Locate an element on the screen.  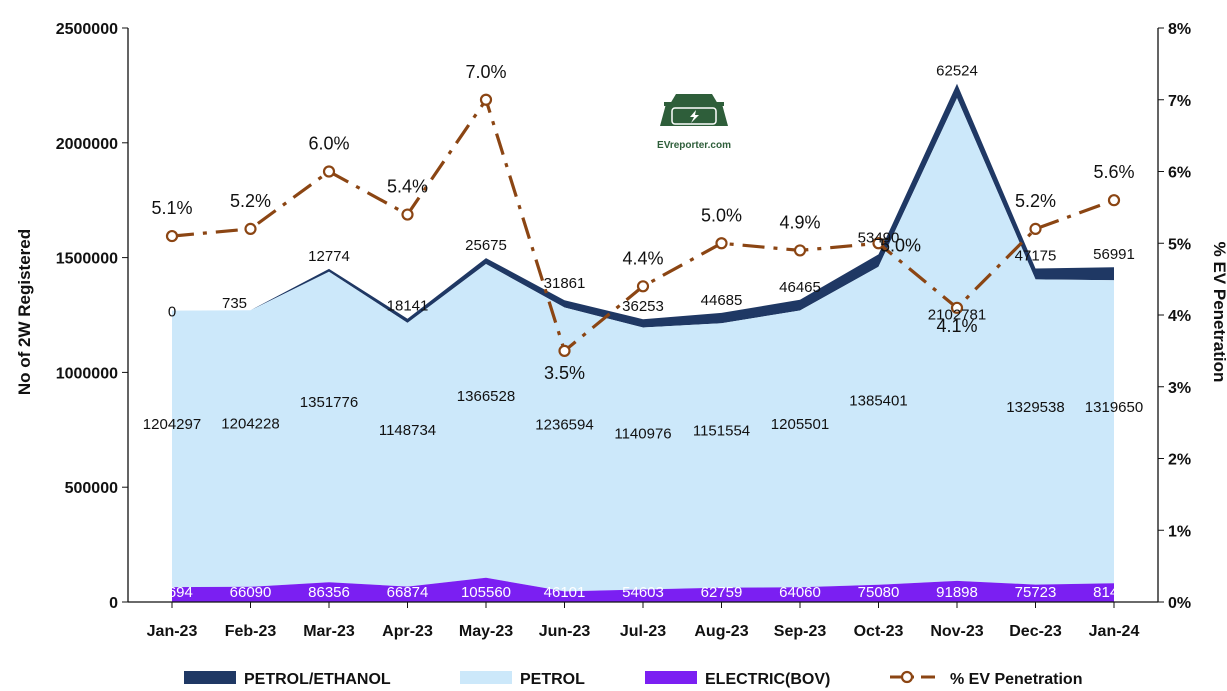
petrol-ethanol-data-label: 56991 is located at coordinates (1114, 254).